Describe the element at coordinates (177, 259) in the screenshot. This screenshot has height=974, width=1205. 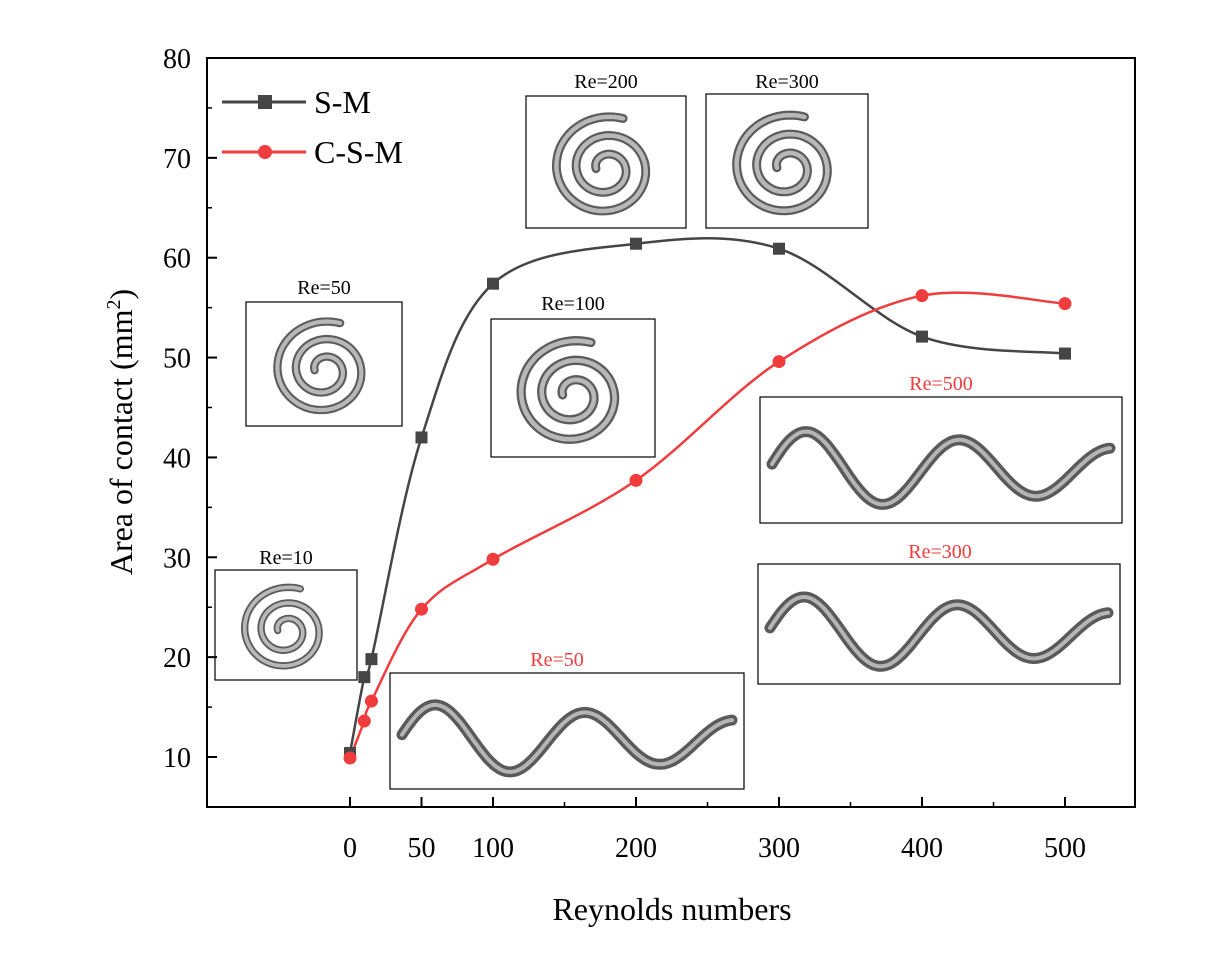
I see `y-tick-label: 60` at that location.